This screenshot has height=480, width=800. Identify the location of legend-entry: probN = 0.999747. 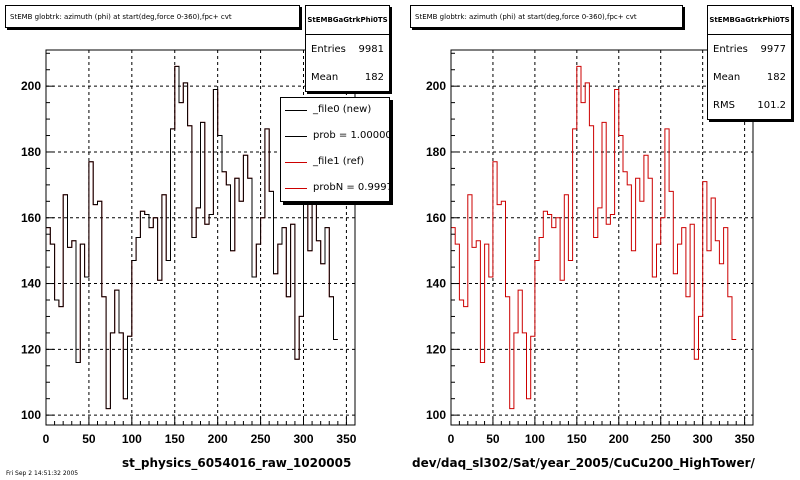
(335, 188).